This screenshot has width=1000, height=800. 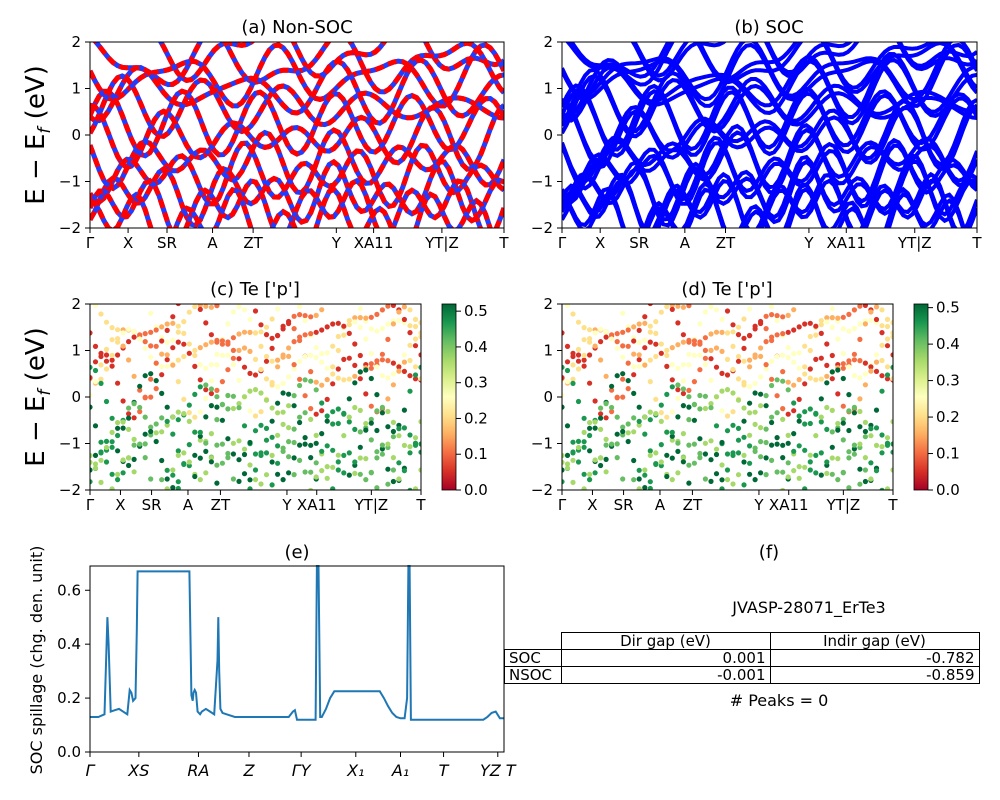 What do you see at coordinates (69, 590) in the screenshot?
I see `ytick-label: 0.6` at bounding box center [69, 590].